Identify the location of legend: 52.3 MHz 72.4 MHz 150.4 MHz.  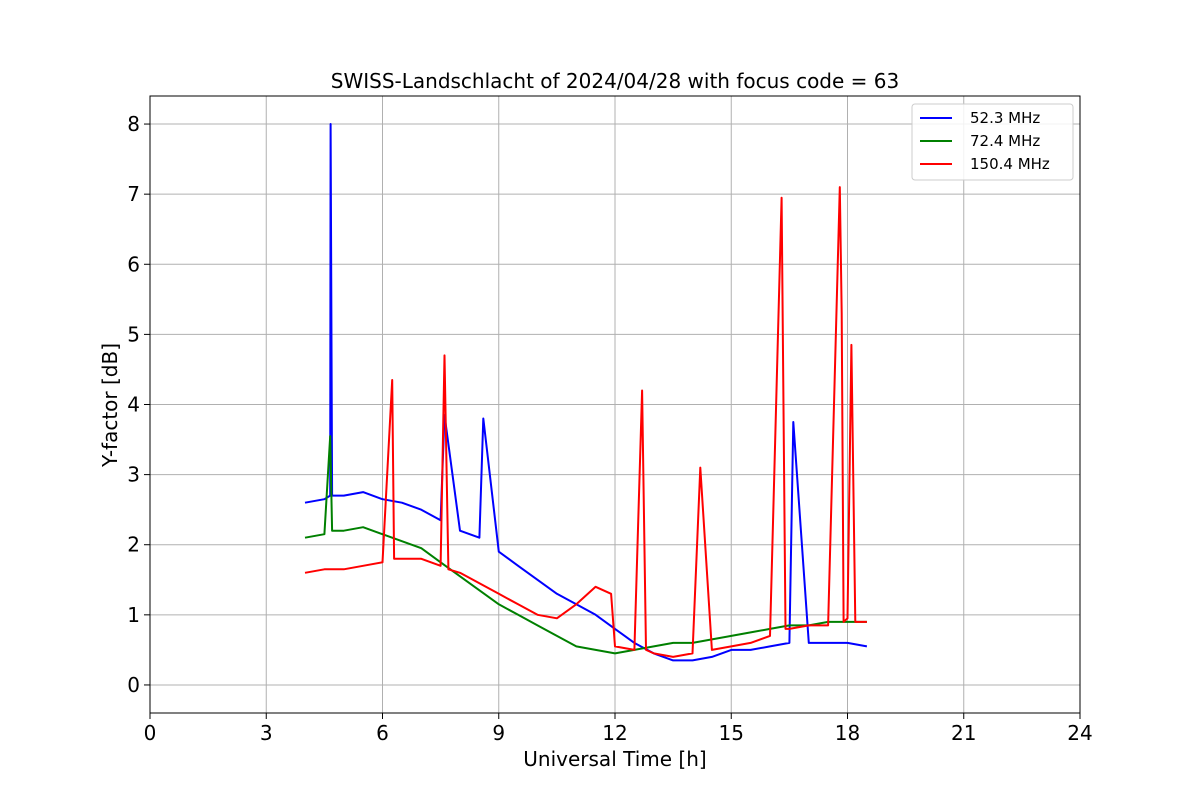
(992, 142).